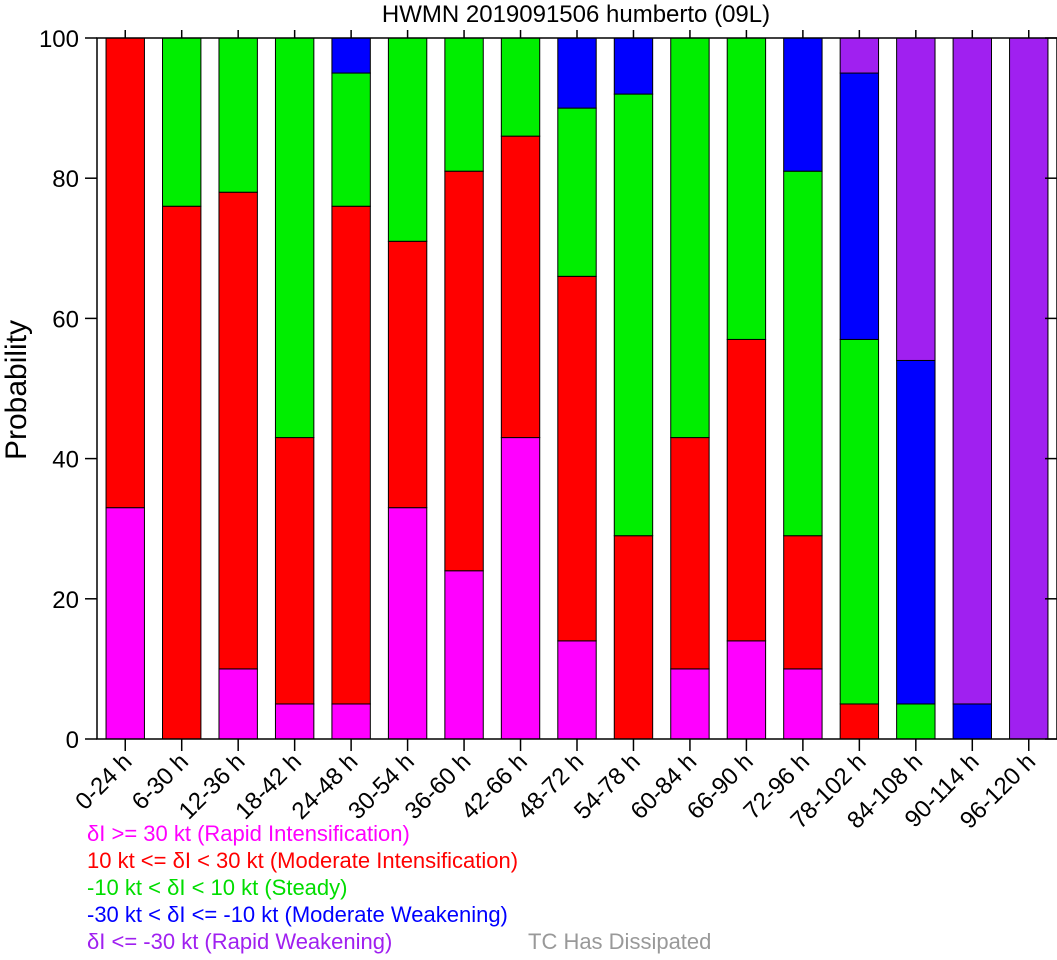  Describe the element at coordinates (520, 287) in the screenshot. I see `bar-segment-42-66h-s1` at that location.